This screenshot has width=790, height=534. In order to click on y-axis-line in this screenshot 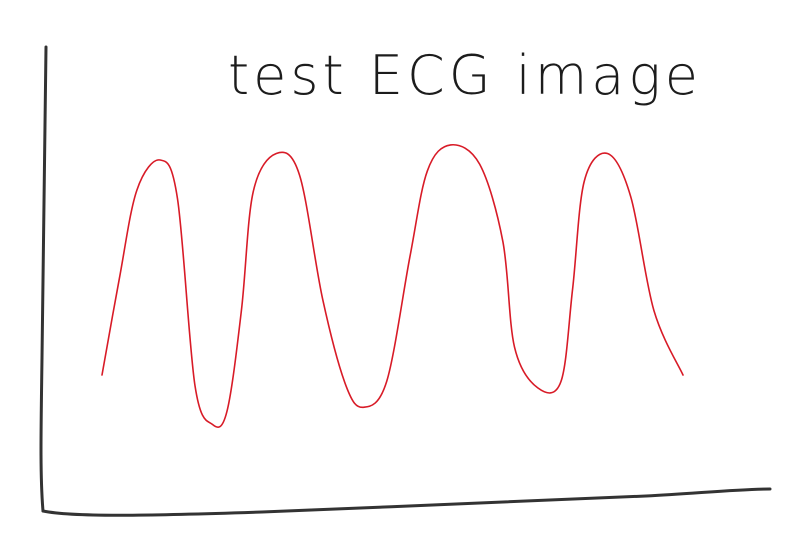, I will do `click(43, 279)`.